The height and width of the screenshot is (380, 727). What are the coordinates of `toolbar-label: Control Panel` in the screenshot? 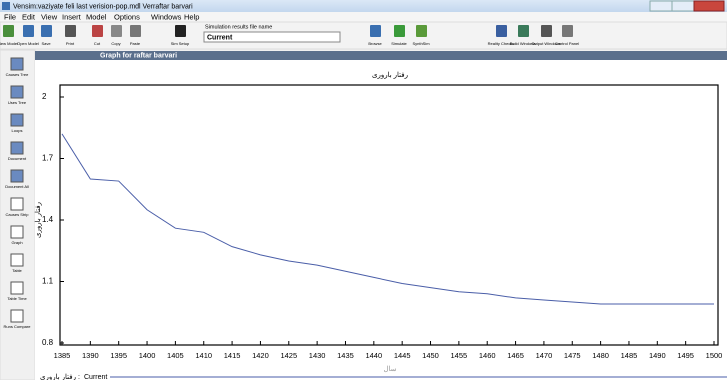 It's located at (567, 43).